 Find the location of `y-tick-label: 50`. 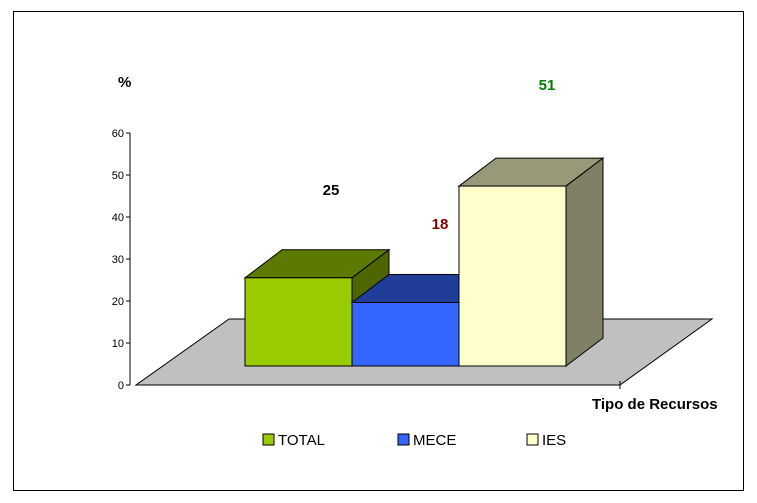

y-tick-label: 50 is located at coordinates (118, 176).